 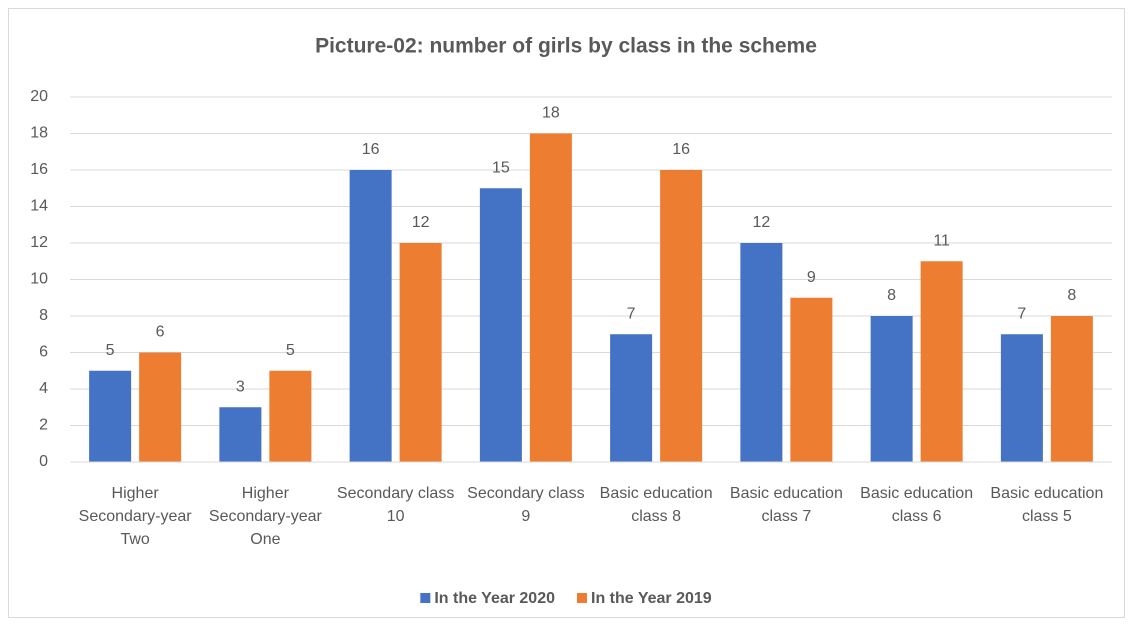 What do you see at coordinates (39, 206) in the screenshot?
I see `y-tick-label: 14` at bounding box center [39, 206].